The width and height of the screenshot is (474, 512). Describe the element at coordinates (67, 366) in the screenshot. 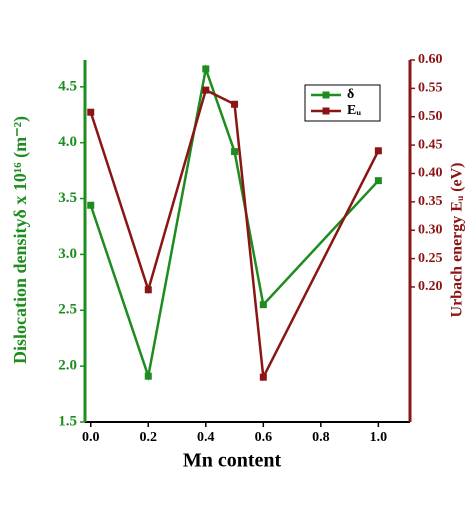

I see `y-tick-label: 2.0` at that location.